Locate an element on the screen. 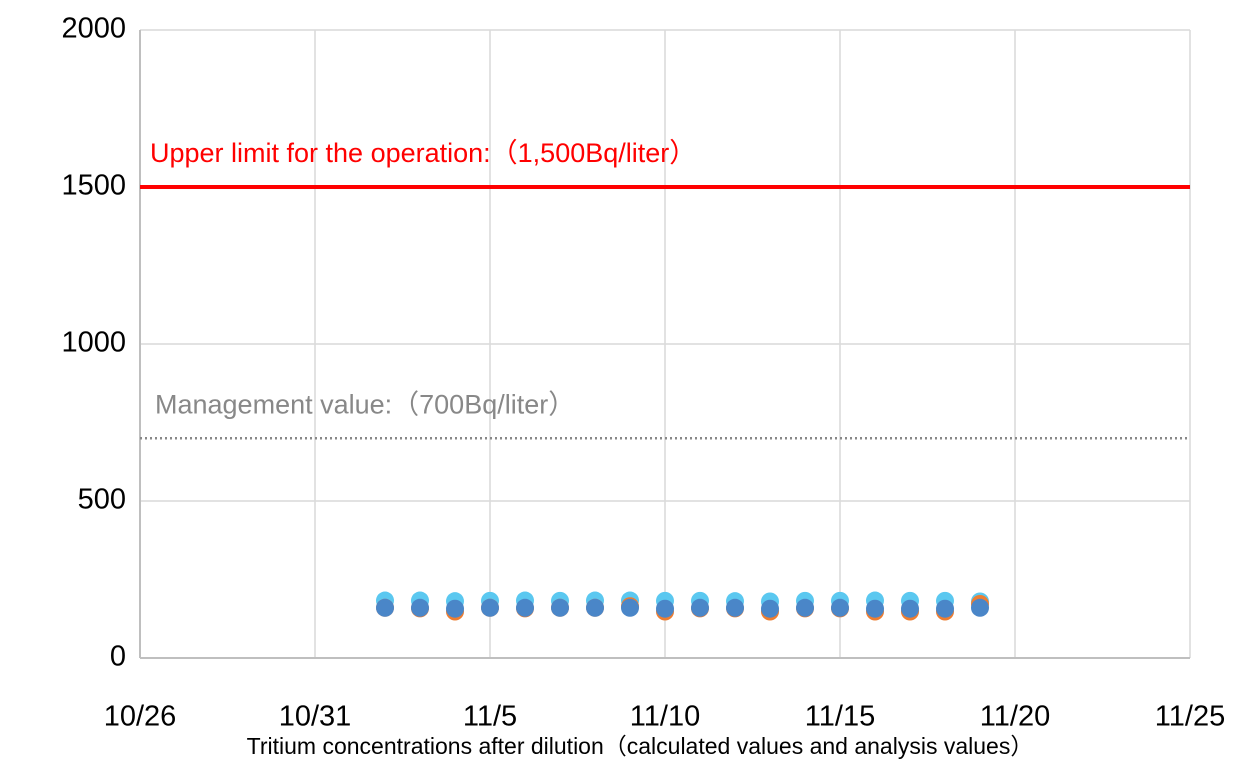 This screenshot has height=765, width=1242. y-tick-label: 1500 is located at coordinates (93, 186).